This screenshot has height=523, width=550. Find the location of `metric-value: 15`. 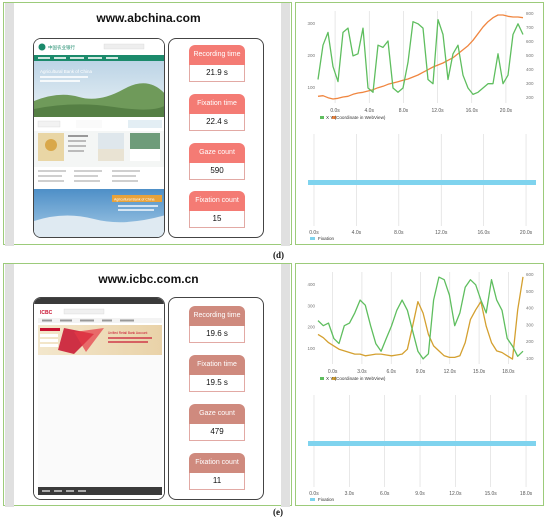

metric-value: 15 is located at coordinates (217, 219).